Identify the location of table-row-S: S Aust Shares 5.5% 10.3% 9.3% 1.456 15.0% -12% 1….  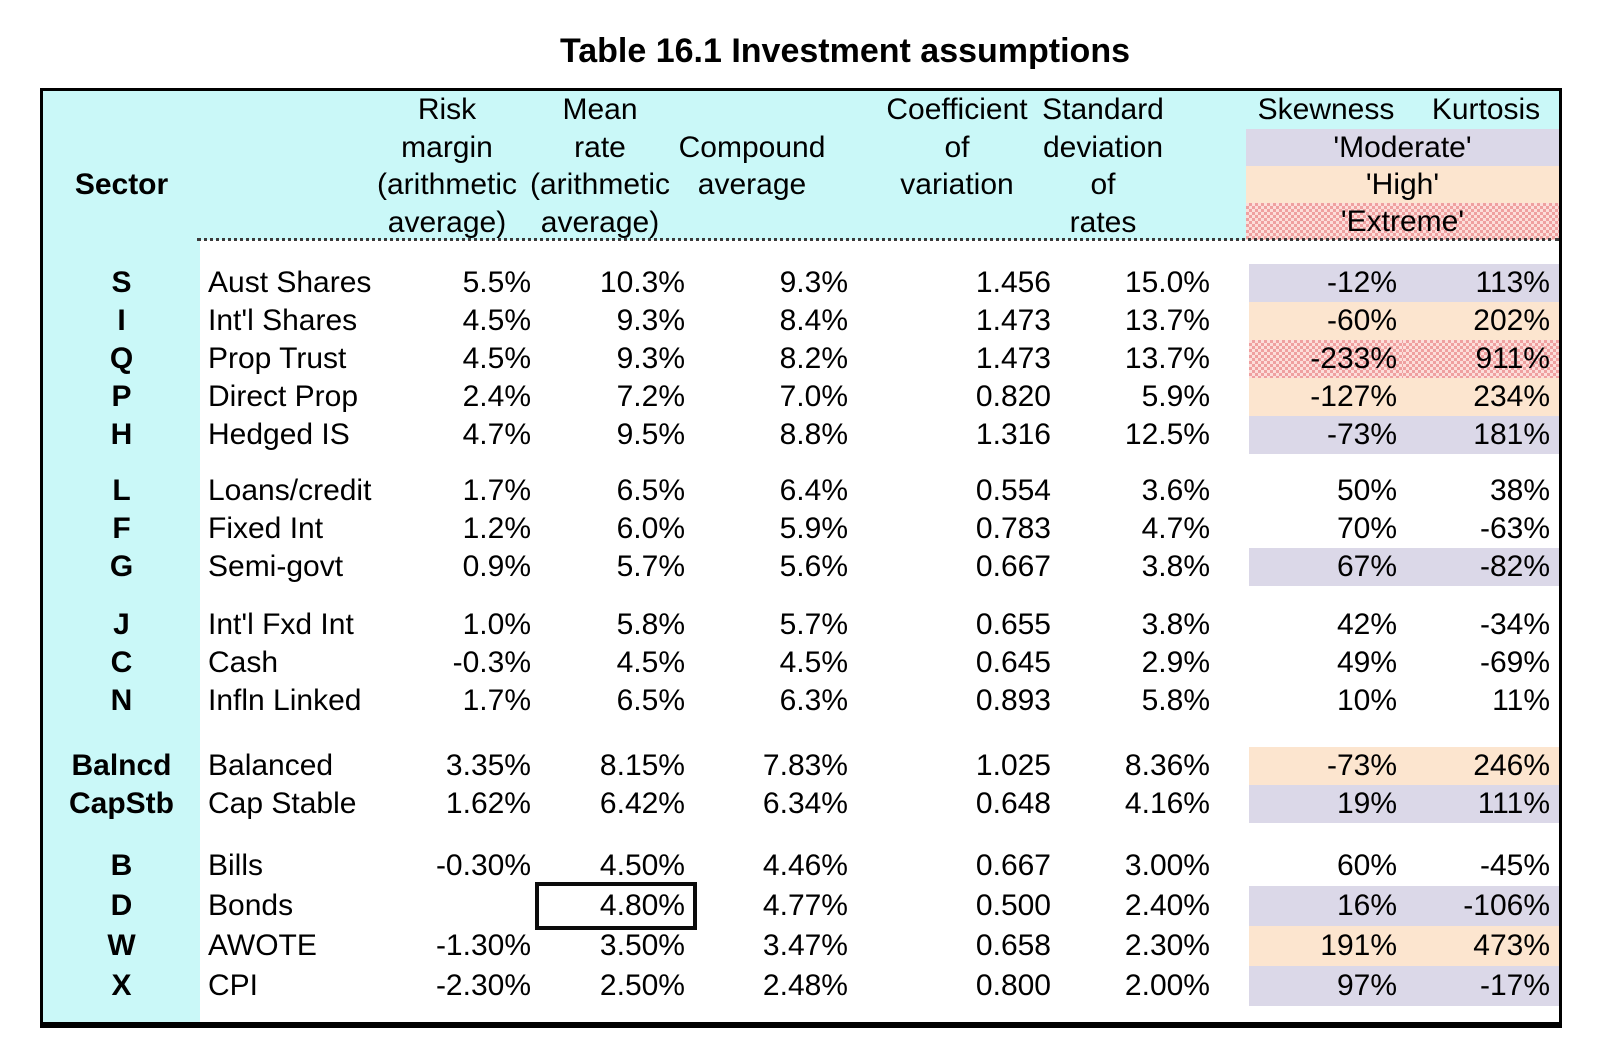
(801, 283).